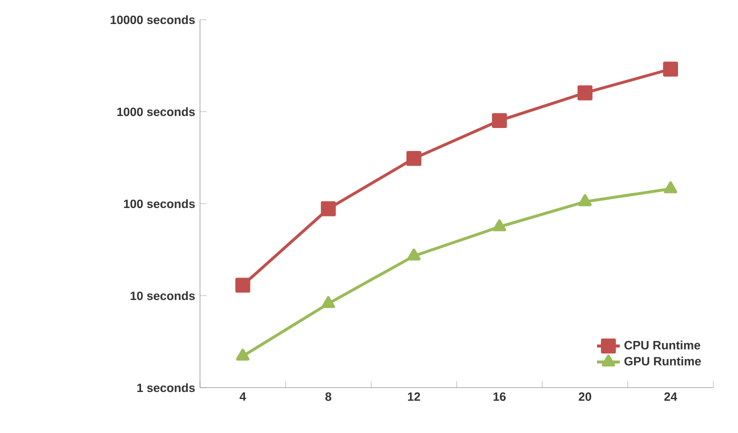  Describe the element at coordinates (156, 111) in the screenshot. I see `y-tick-label: 1000 seconds` at that location.